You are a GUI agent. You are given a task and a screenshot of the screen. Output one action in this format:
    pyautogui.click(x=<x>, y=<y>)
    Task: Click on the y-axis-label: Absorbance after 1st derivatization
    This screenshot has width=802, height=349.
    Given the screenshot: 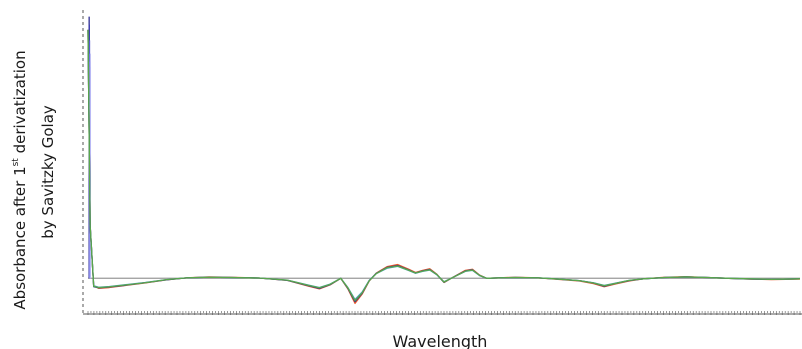 What is the action you would take?
    pyautogui.click(x=20, y=179)
    